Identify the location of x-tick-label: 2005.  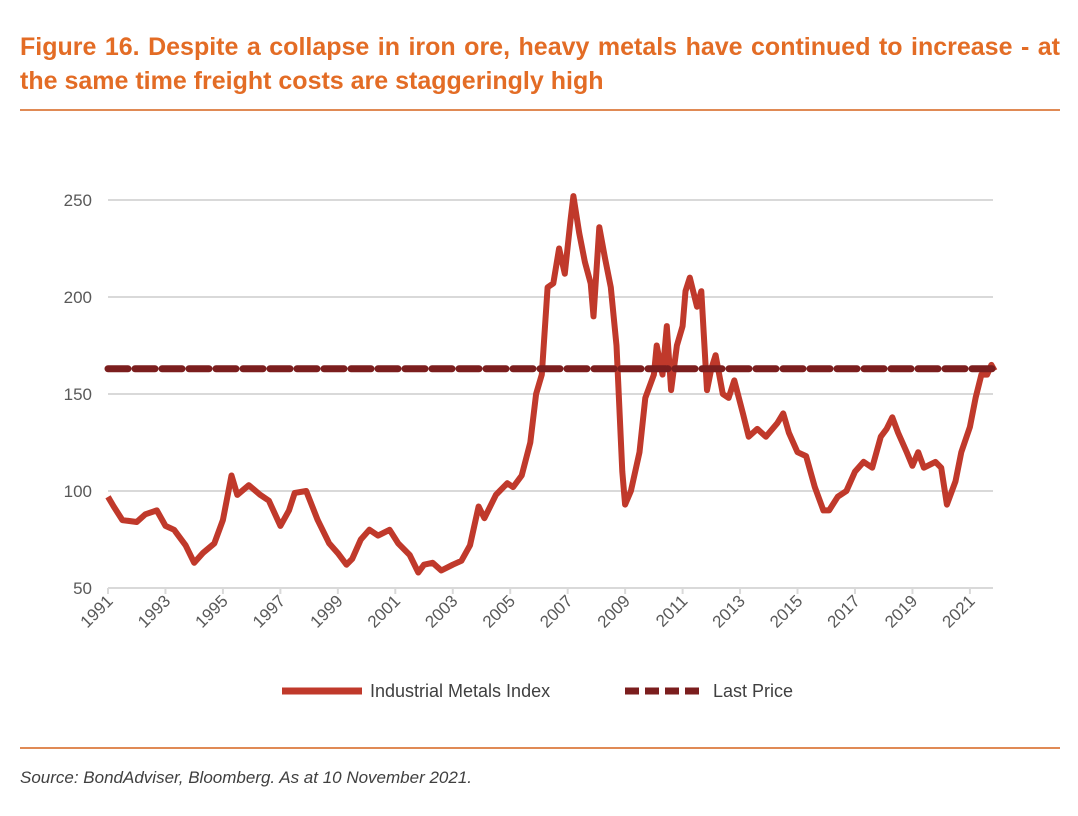
(499, 611).